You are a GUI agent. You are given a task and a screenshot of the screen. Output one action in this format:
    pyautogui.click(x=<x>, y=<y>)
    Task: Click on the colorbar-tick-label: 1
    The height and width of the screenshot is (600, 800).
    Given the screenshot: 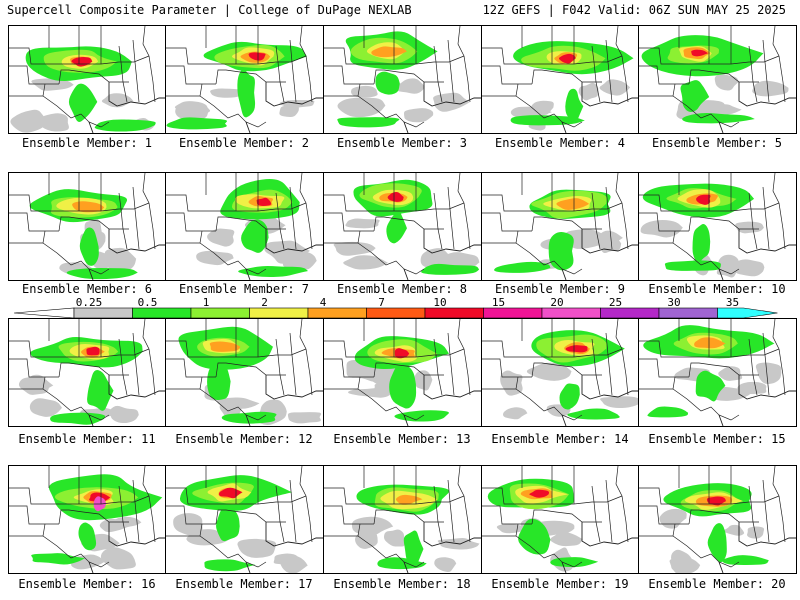 What is the action you would take?
    pyautogui.click(x=206, y=302)
    